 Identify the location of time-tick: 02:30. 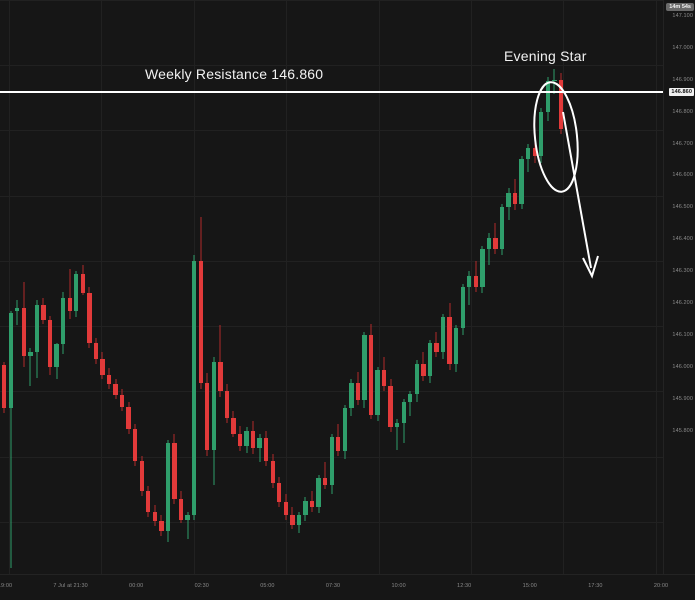
(201, 586).